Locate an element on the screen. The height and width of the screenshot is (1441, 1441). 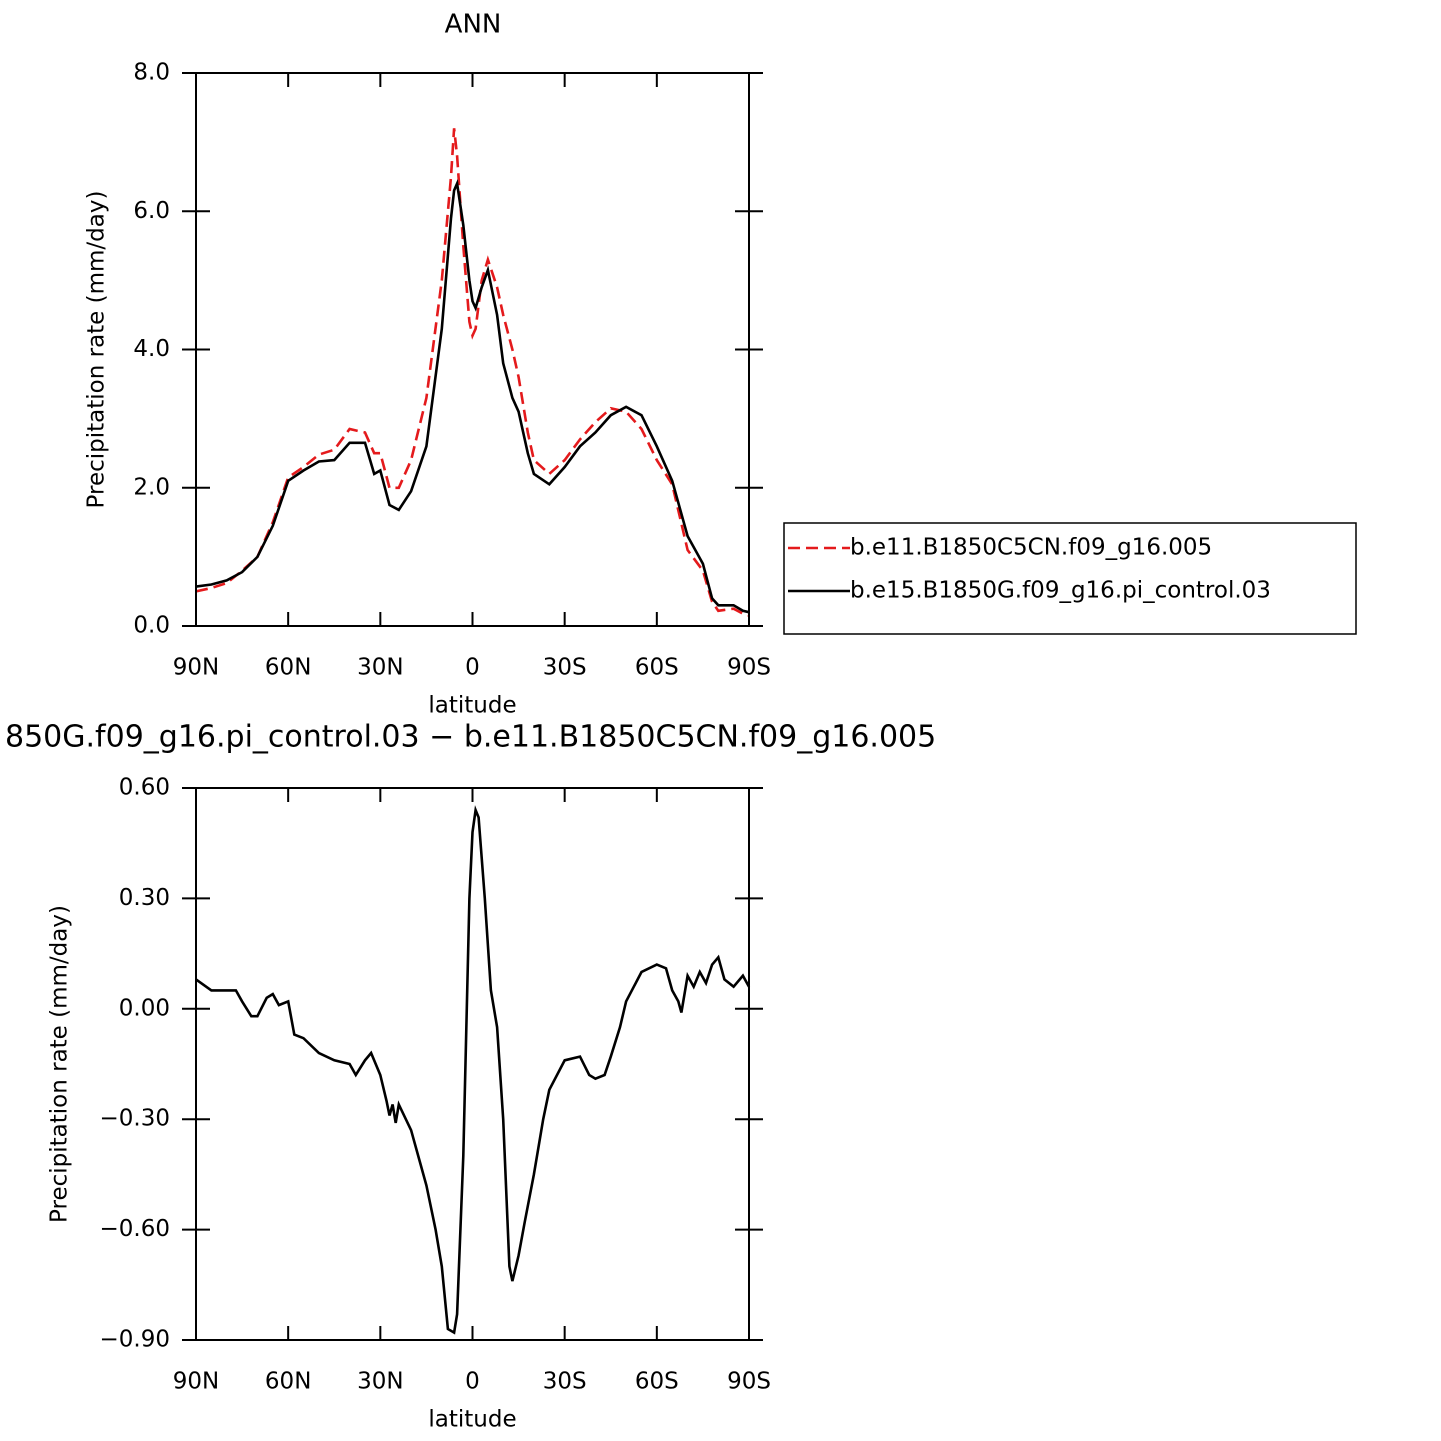
legend-box is located at coordinates (1070, 578).